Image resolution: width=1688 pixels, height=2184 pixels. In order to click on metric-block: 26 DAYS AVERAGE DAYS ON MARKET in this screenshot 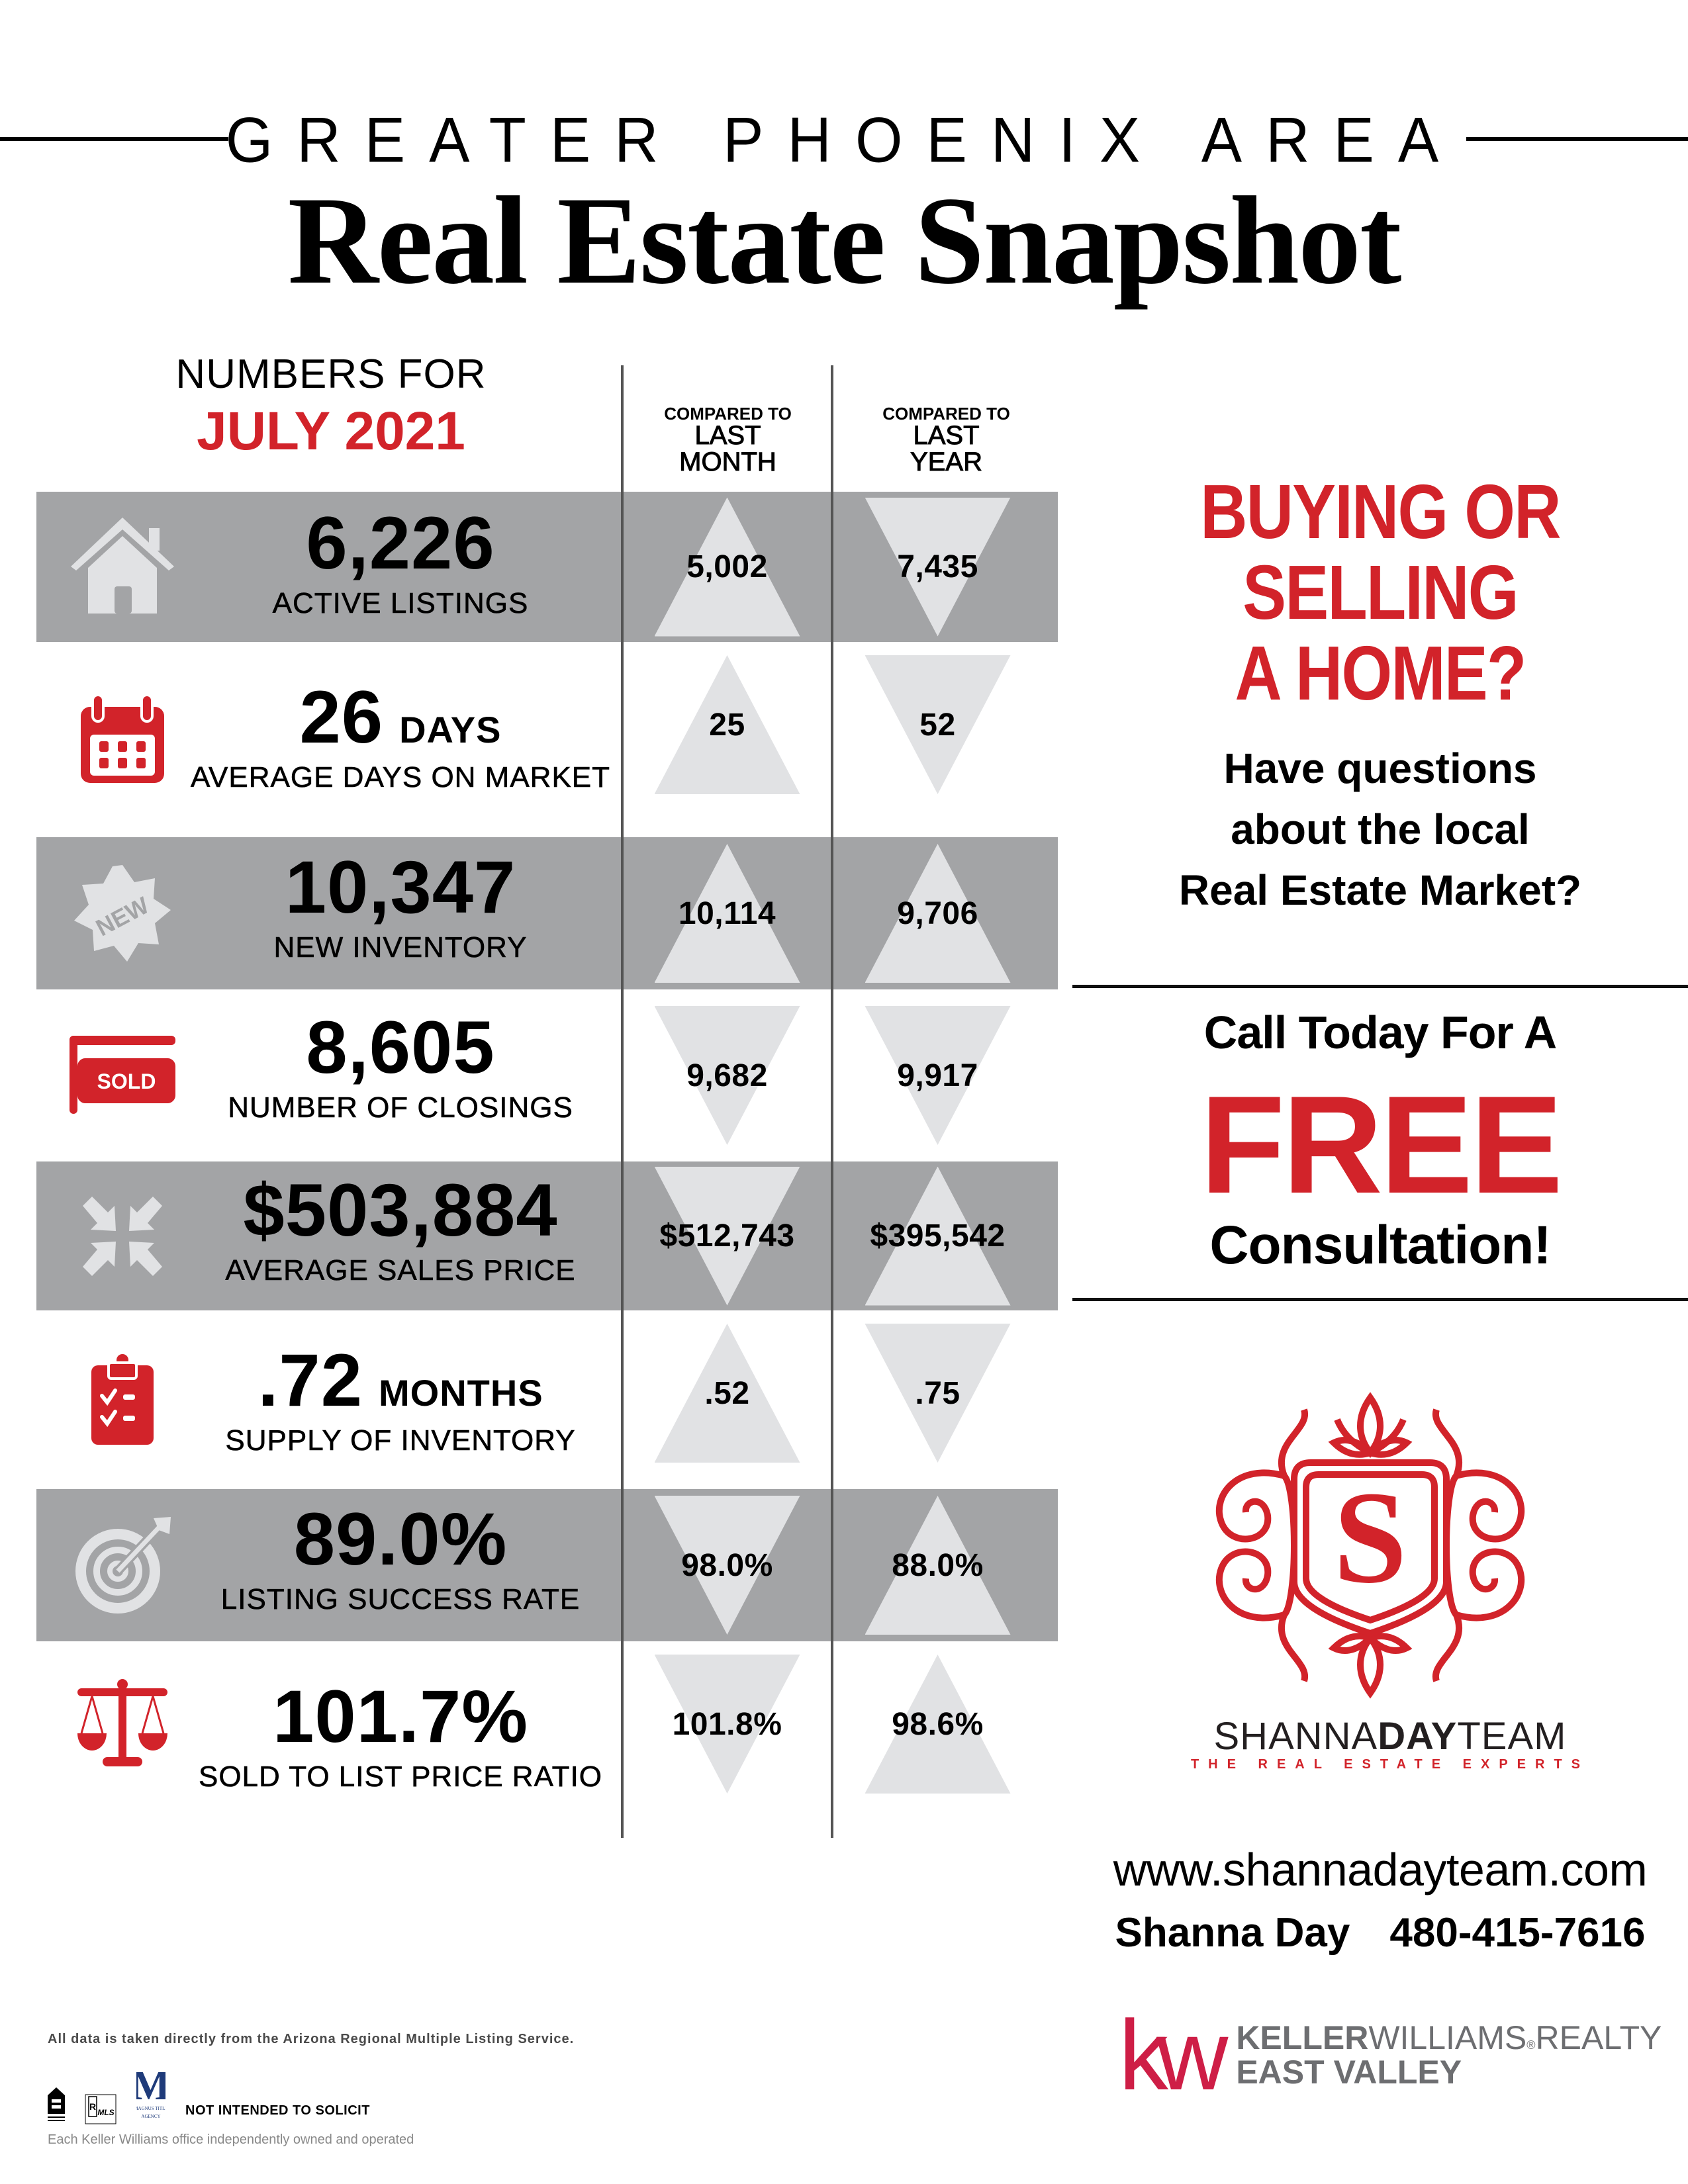, I will do `click(400, 737)`.